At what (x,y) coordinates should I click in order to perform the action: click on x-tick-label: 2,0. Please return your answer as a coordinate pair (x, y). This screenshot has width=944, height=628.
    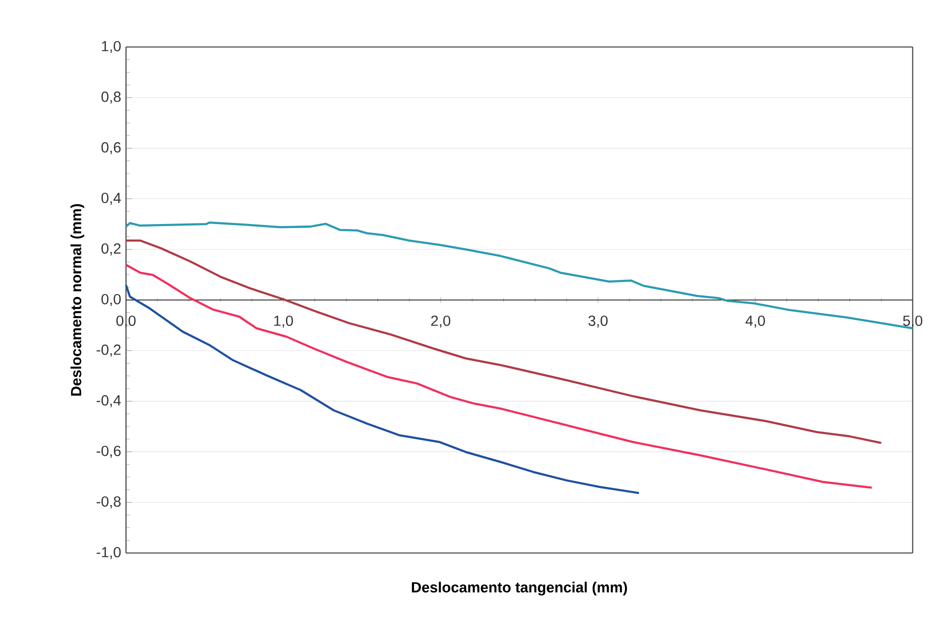
    Looking at the image, I should click on (440, 322).